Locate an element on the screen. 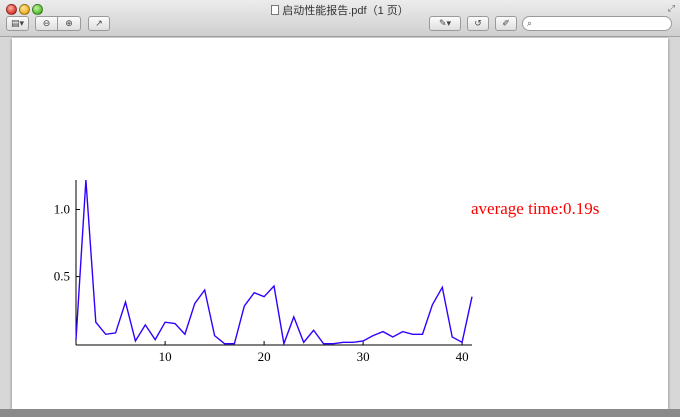 Image resolution: width=680 pixels, height=417 pixels. annotate-button: ✎▾ is located at coordinates (445, 23).